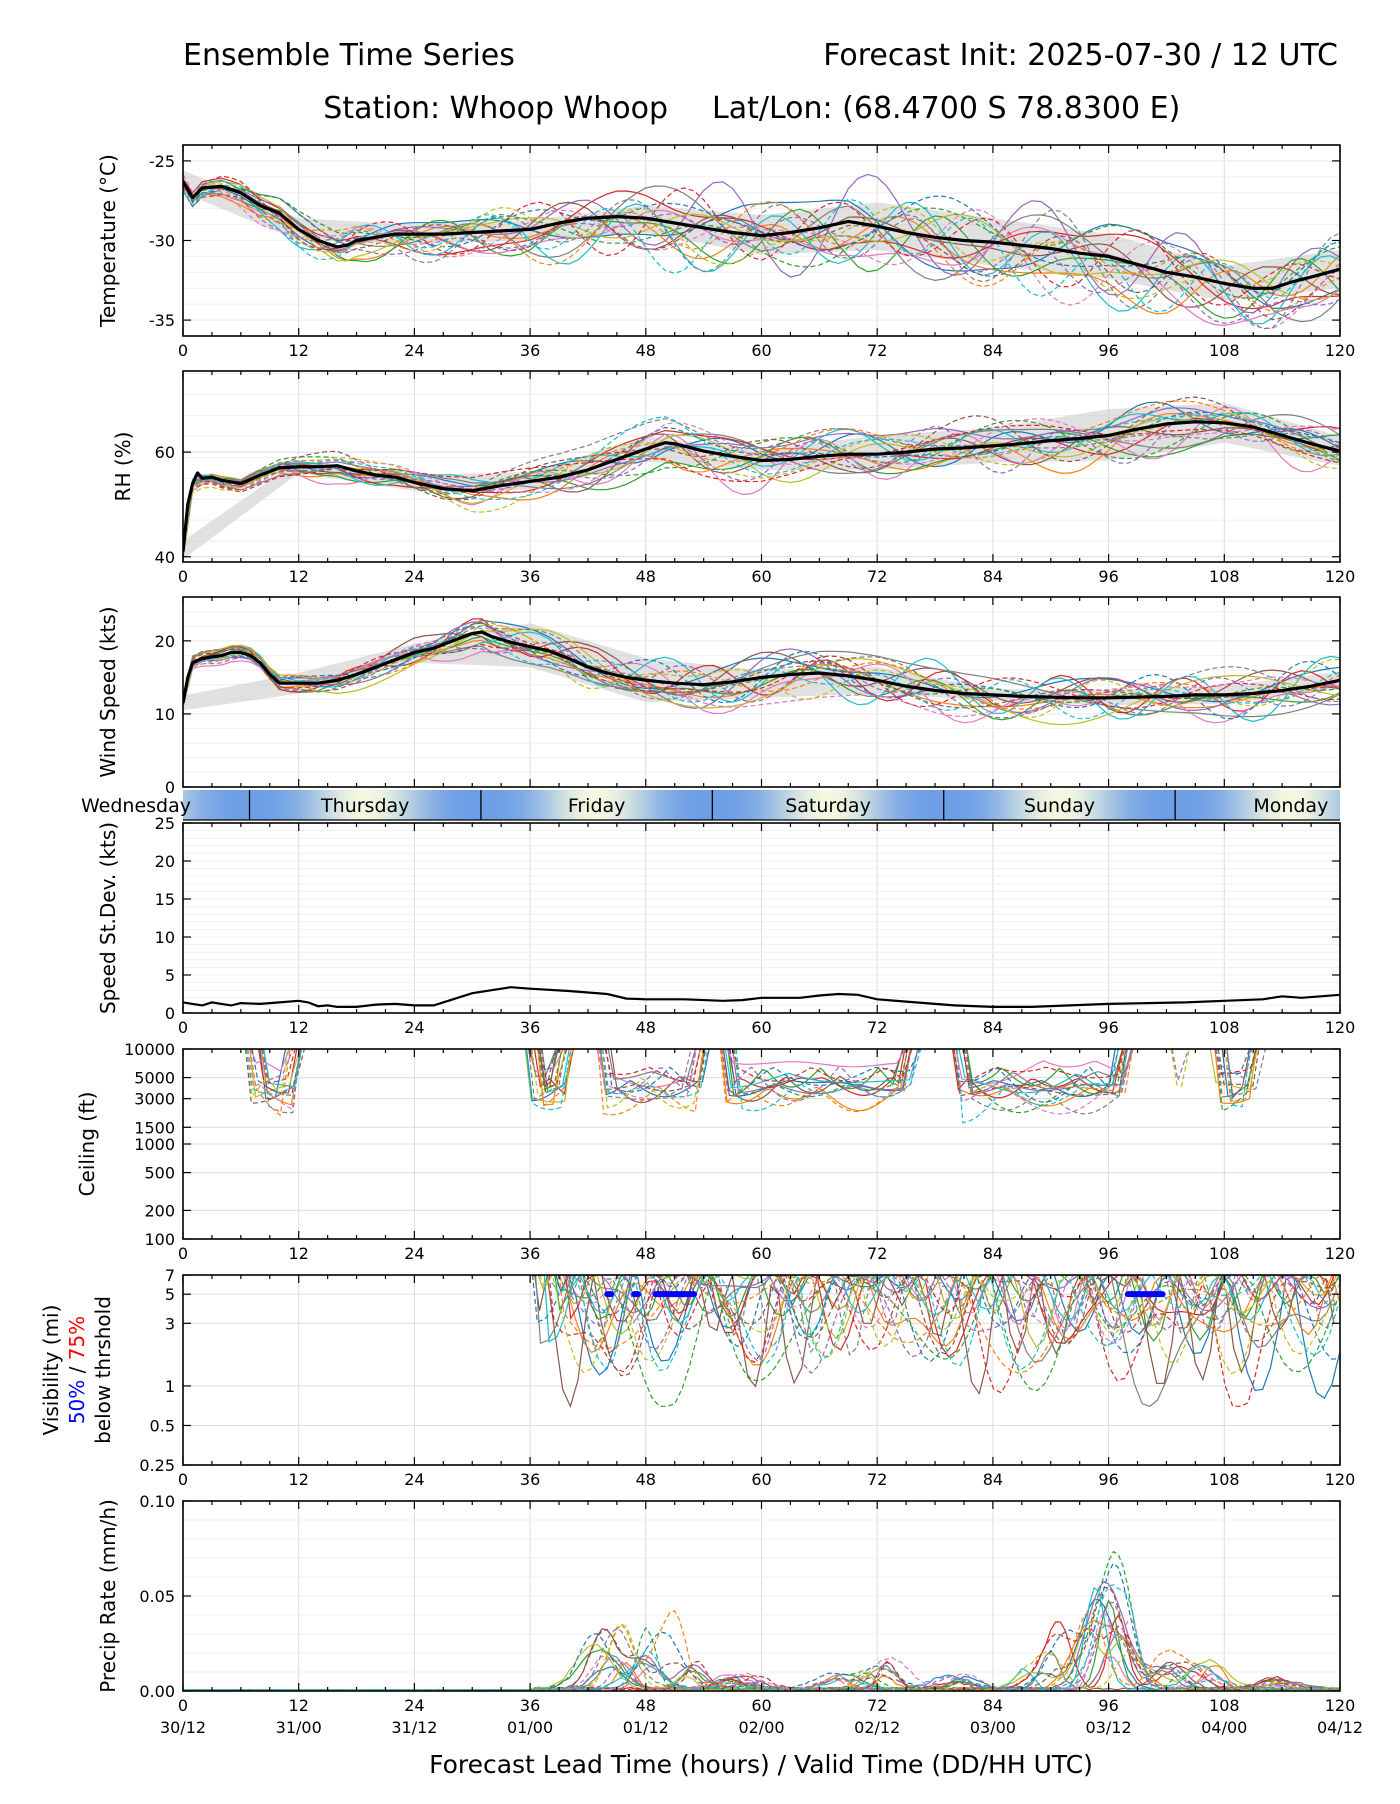 This screenshot has height=1804, width=1400. What do you see at coordinates (165, 899) in the screenshot?
I see `y-tick-label: 15` at bounding box center [165, 899].